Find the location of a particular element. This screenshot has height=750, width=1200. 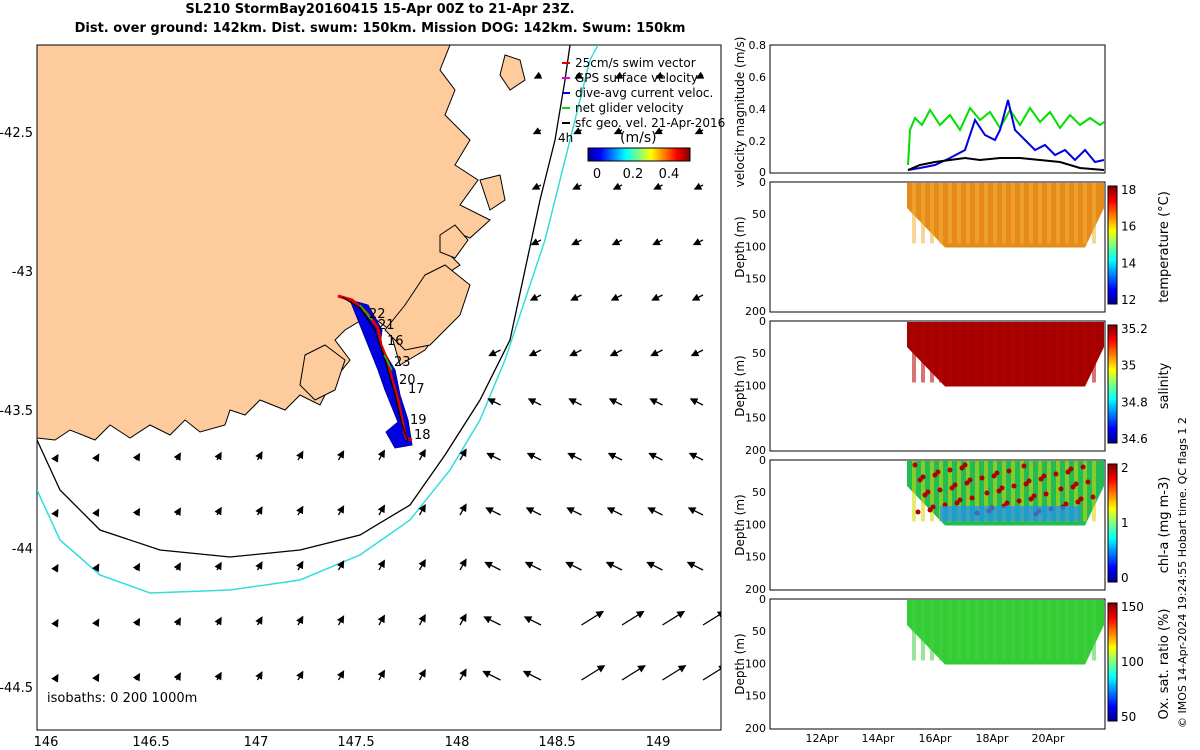

salinity-depth-tick-100: 100 is located at coordinates (755, 385).